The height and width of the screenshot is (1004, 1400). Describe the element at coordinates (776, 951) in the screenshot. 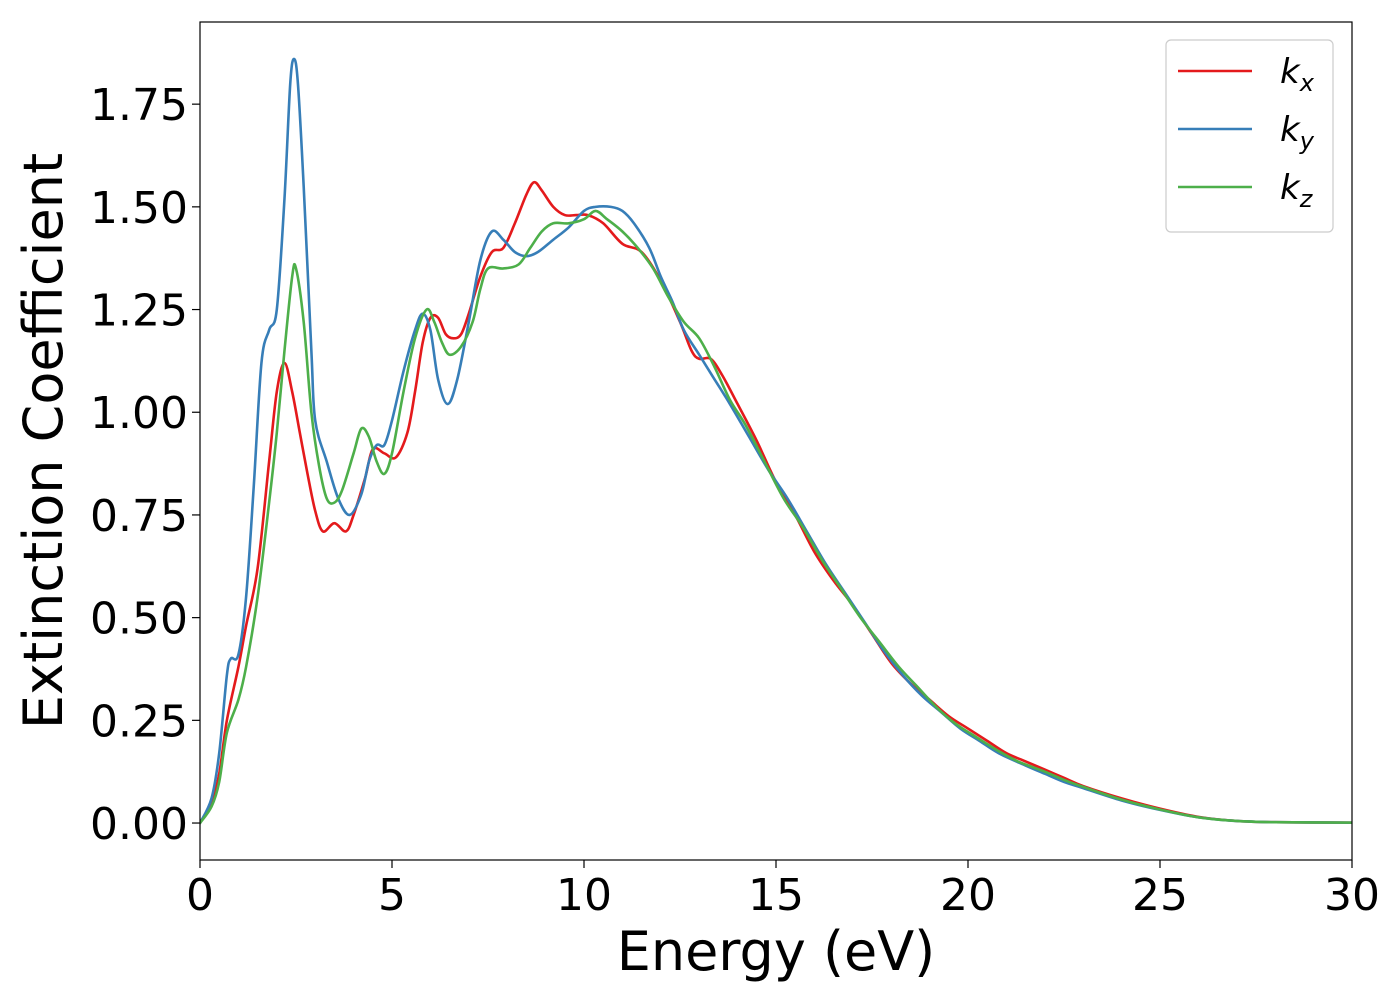

I see `x-axis-title: Energy (eV)` at that location.